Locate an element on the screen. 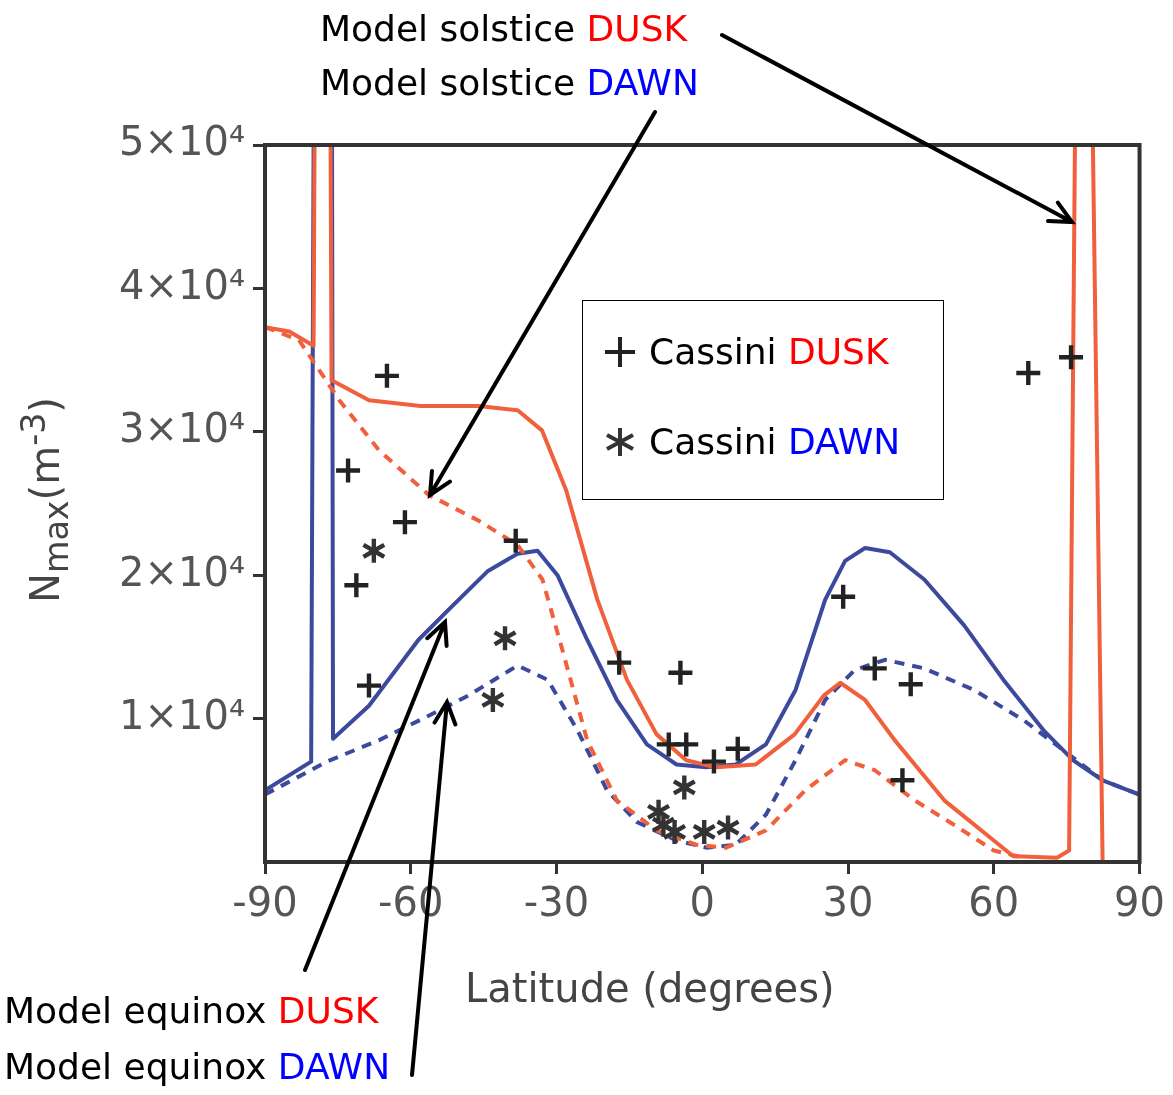  x-tick-label: 90 is located at coordinates (1139, 902).